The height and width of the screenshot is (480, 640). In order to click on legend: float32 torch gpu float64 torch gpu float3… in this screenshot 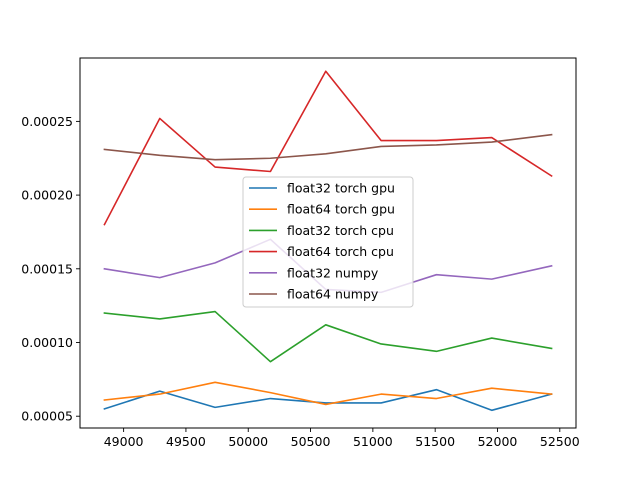, I will do `click(328, 242)`.